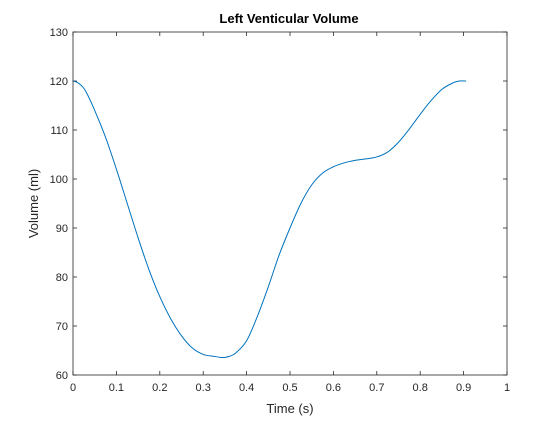  I want to click on y-axis-label: Volume (ml), so click(33, 203).